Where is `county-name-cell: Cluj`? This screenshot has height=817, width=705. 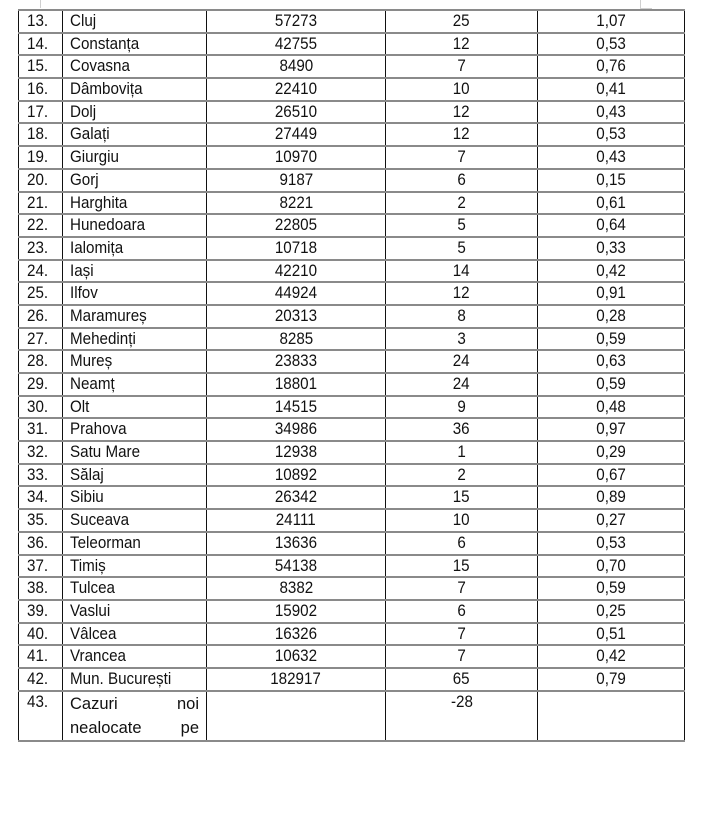
county-name-cell: Cluj is located at coordinates (134, 21).